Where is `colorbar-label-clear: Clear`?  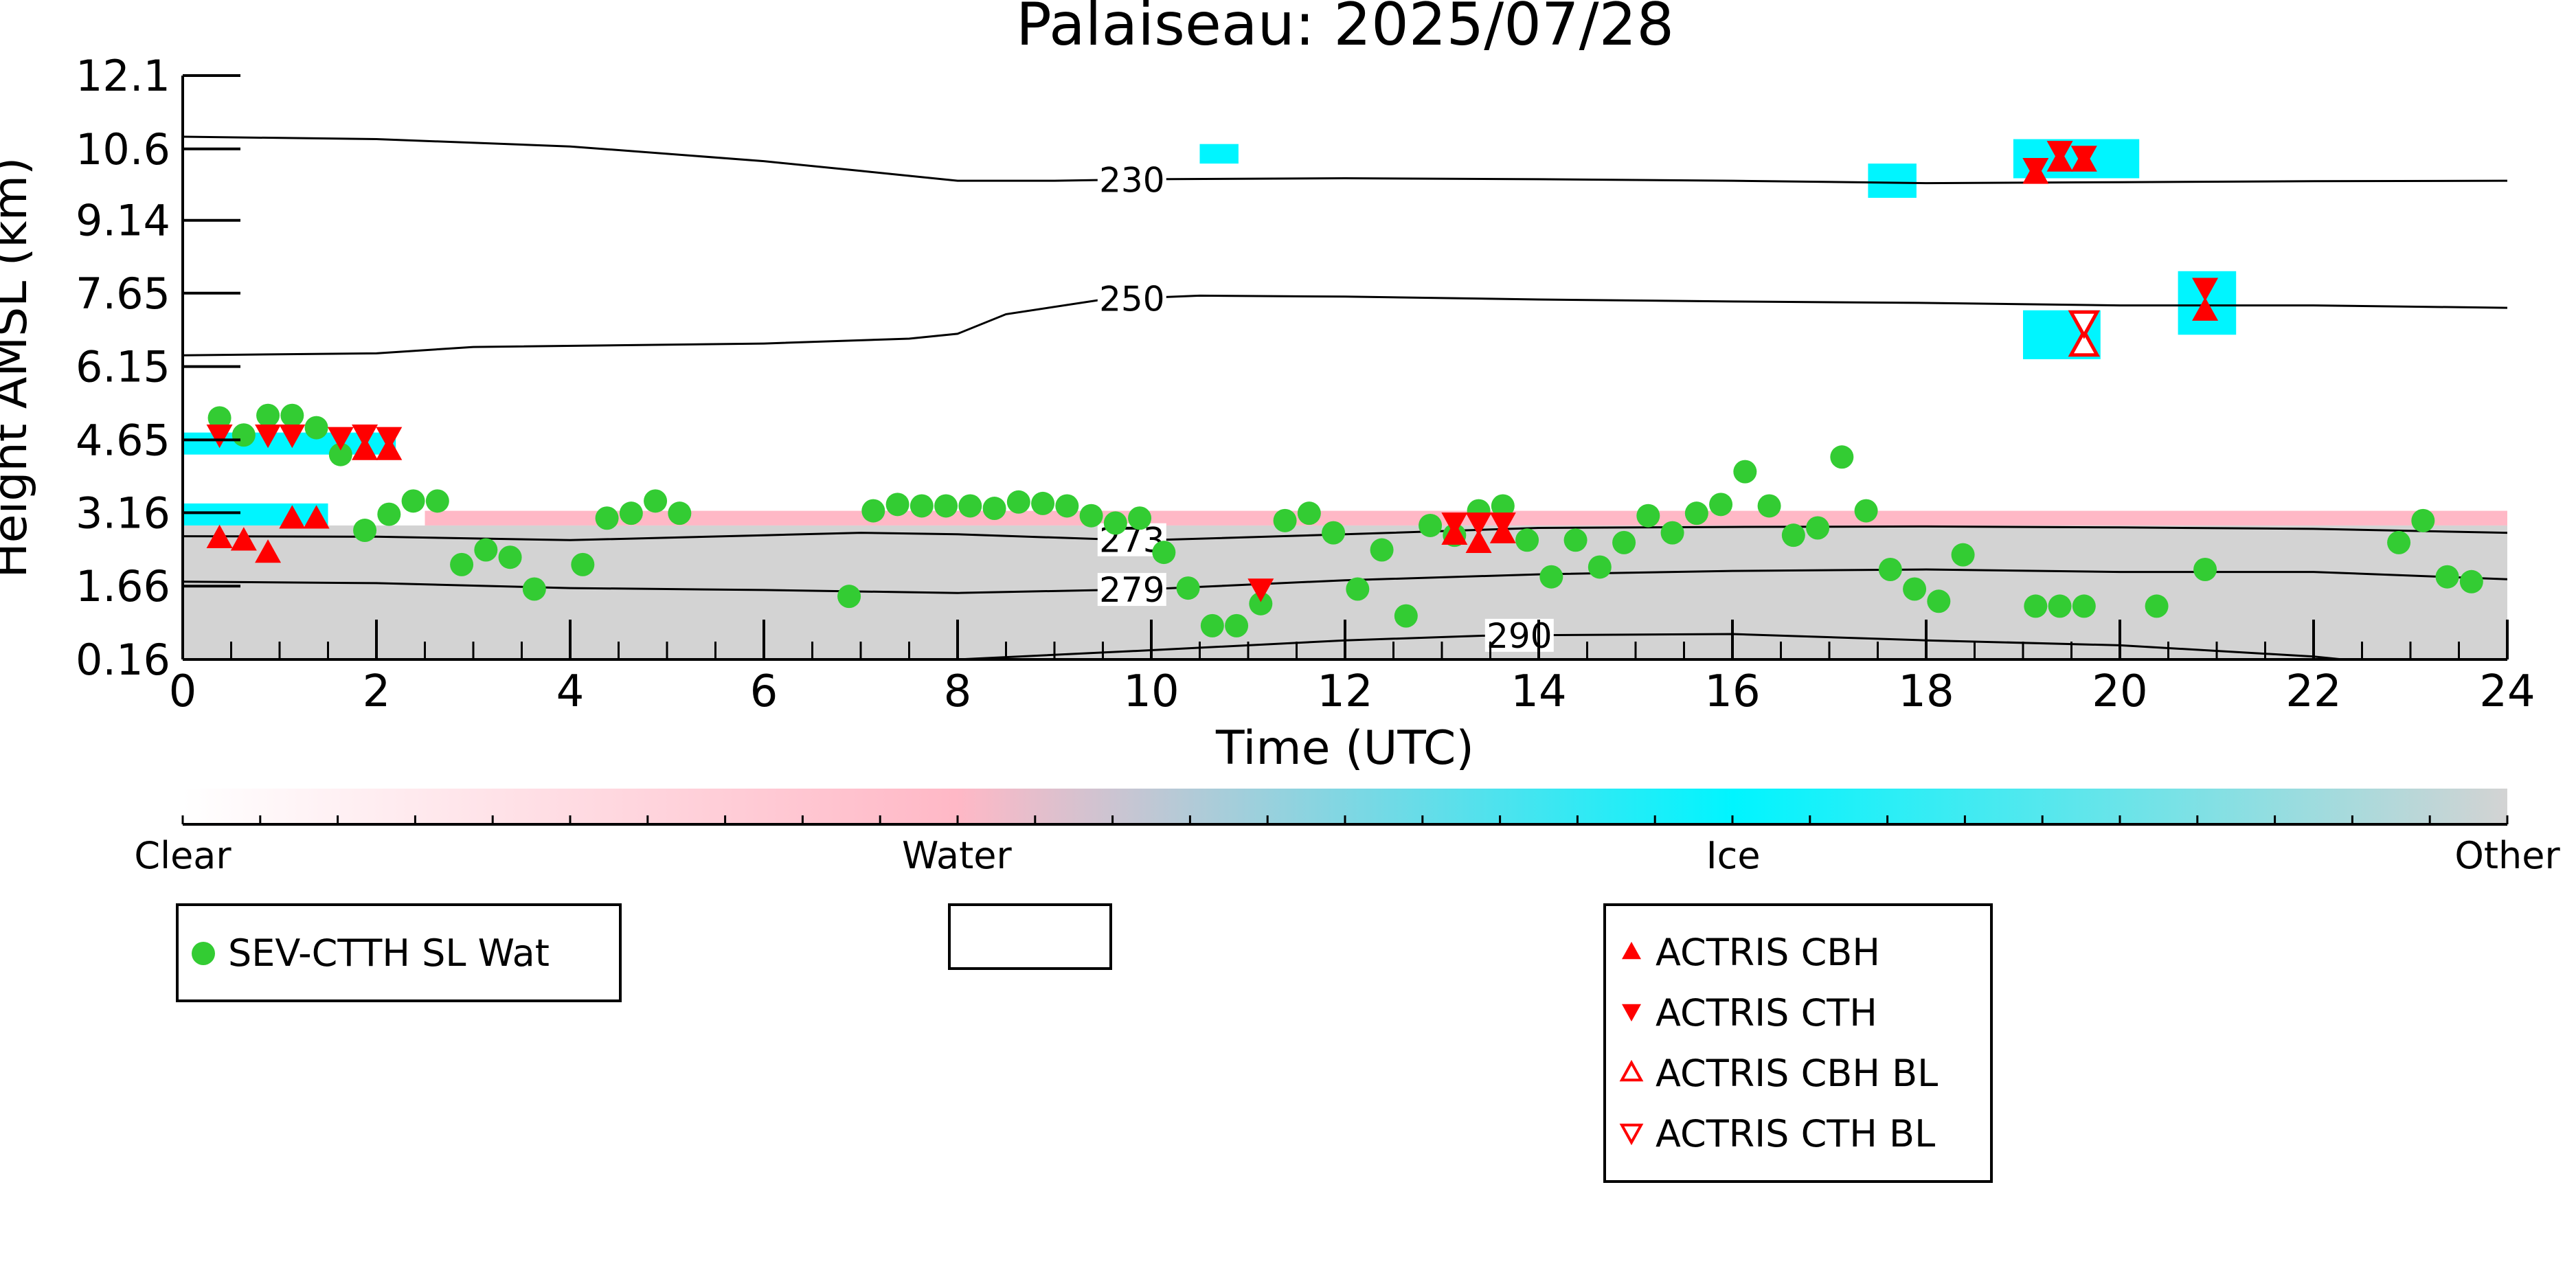 colorbar-label-clear: Clear is located at coordinates (182, 855).